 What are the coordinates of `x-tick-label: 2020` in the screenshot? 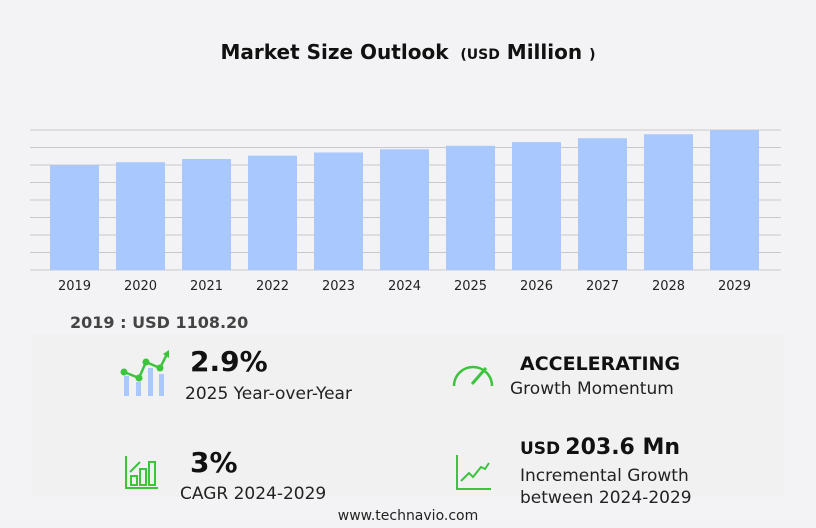 It's located at (140, 286).